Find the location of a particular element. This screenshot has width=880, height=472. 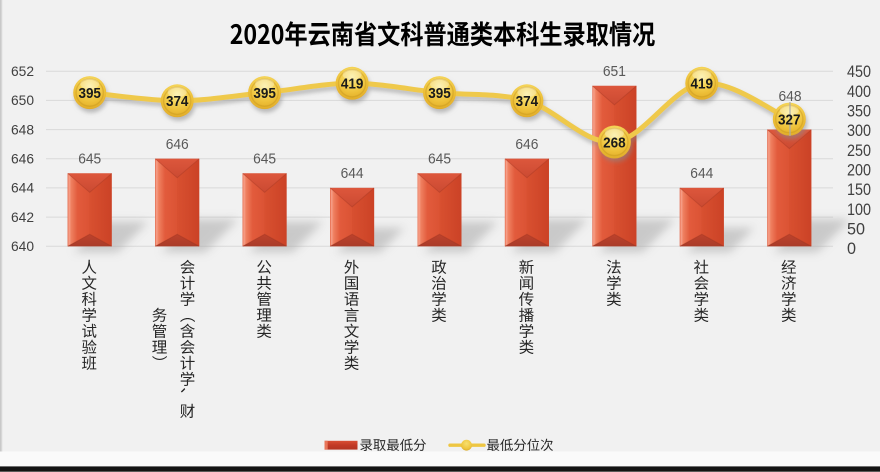

svg-text: 450 is located at coordinates (859, 72).